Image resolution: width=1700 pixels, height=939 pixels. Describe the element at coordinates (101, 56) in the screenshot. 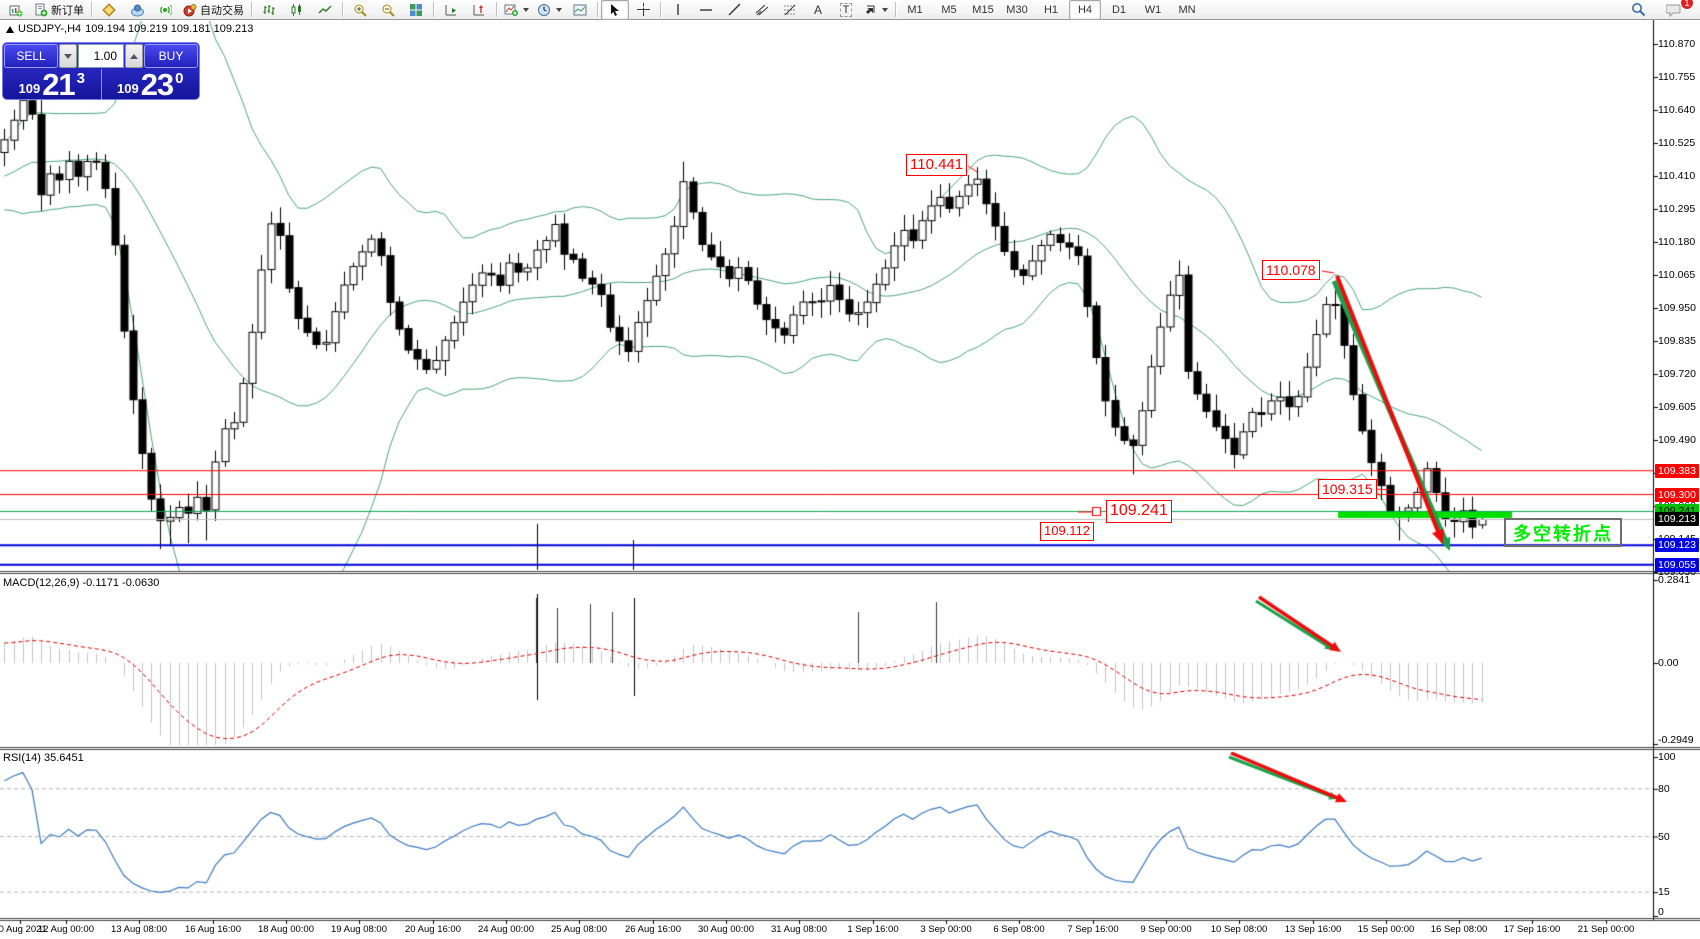

I see `volume-input` at that location.